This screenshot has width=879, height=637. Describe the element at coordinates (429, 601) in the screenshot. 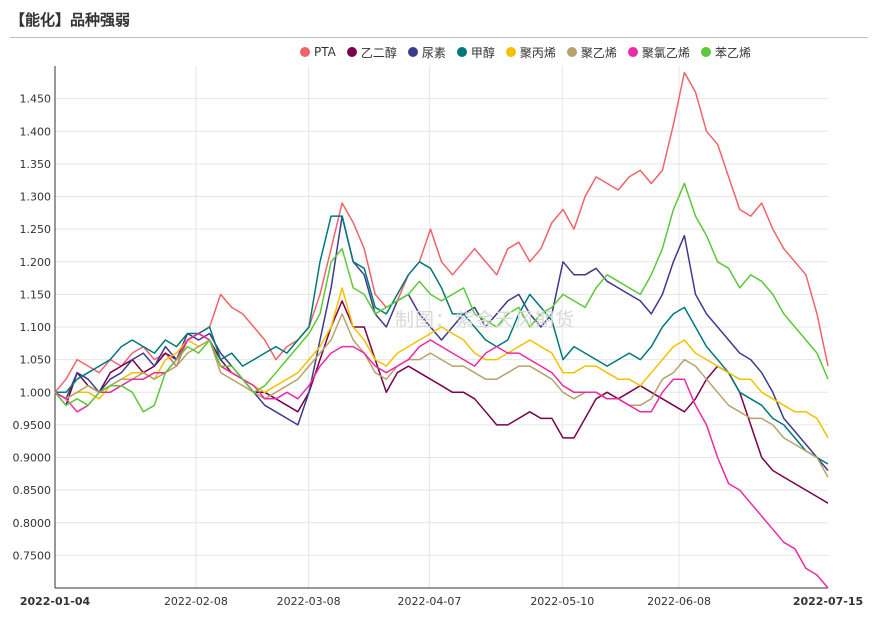

I see `x-tick-label: 2022-04-07` at that location.